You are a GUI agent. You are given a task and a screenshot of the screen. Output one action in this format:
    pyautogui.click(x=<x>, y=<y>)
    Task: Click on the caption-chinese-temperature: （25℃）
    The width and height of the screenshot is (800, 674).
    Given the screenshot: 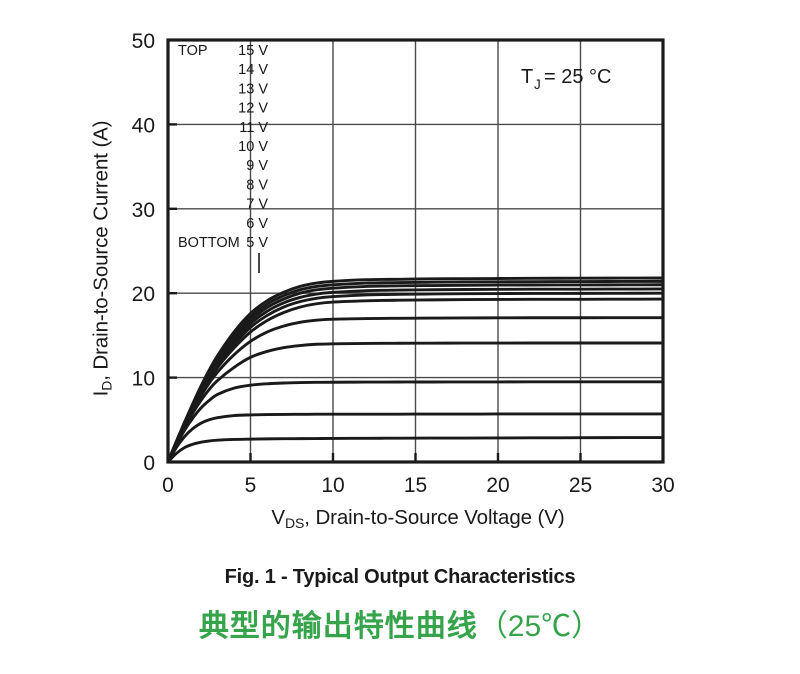 What is the action you would take?
    pyautogui.click(x=539, y=626)
    